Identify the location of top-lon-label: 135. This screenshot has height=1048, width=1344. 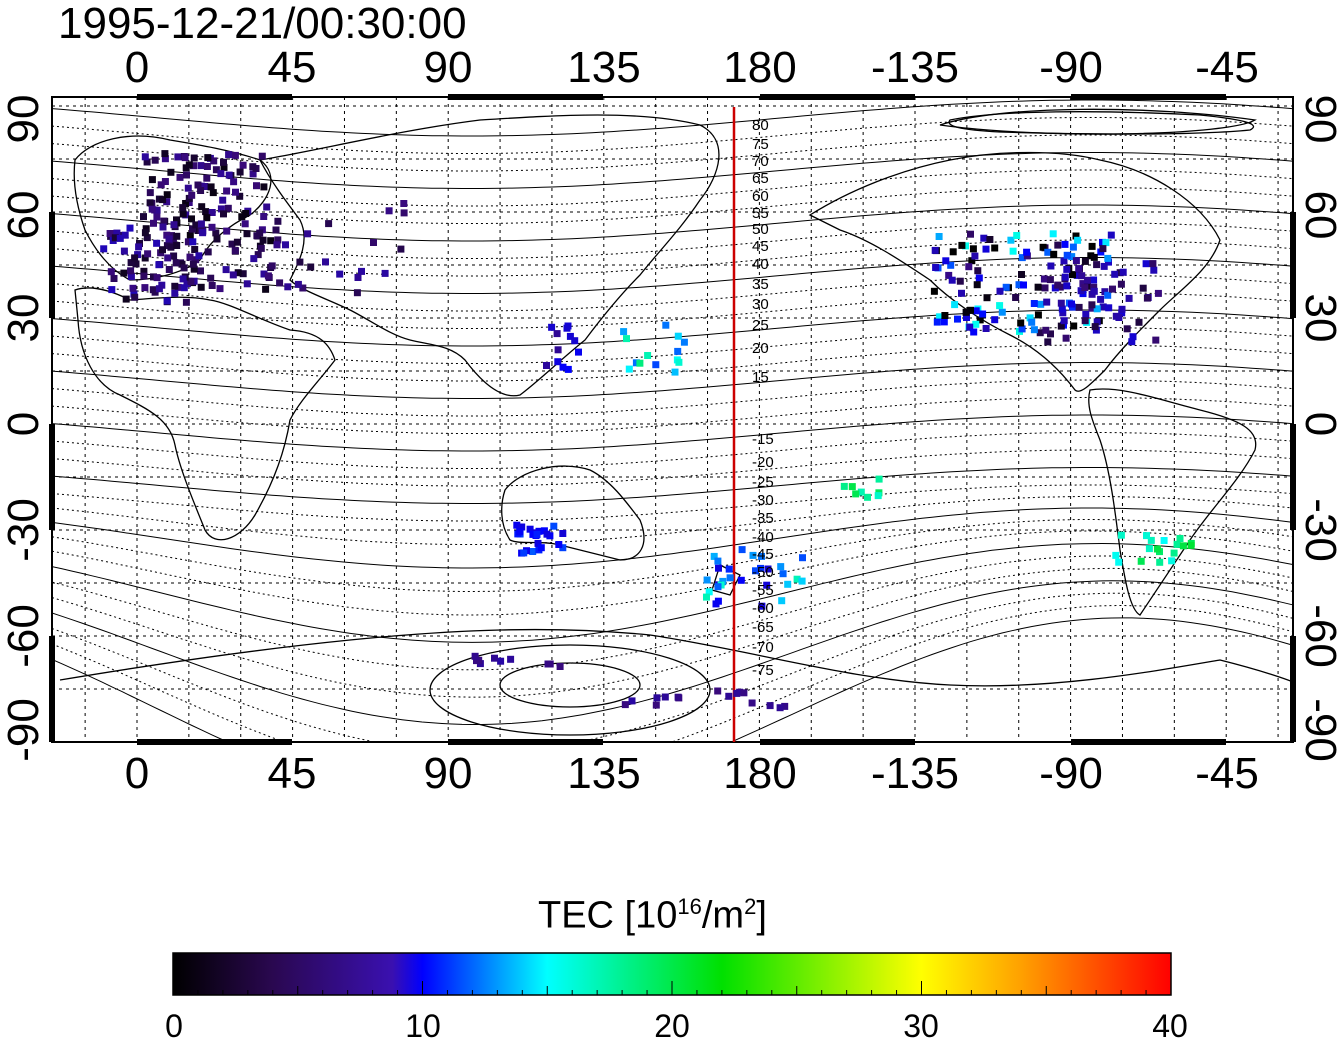
(604, 67).